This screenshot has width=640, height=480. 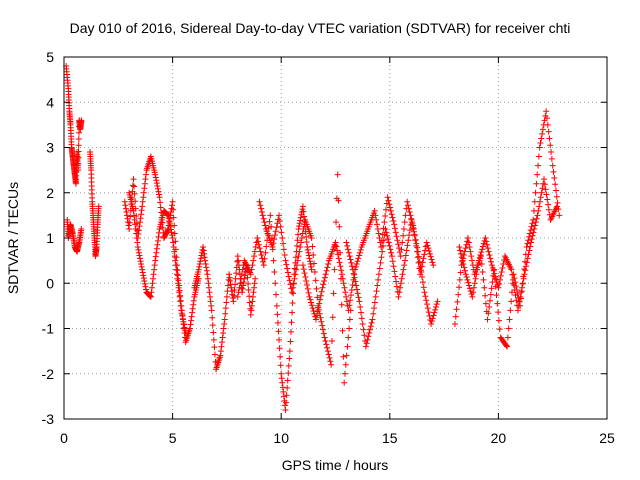 What do you see at coordinates (50, 148) in the screenshot?
I see `y-tick-label: 3` at bounding box center [50, 148].